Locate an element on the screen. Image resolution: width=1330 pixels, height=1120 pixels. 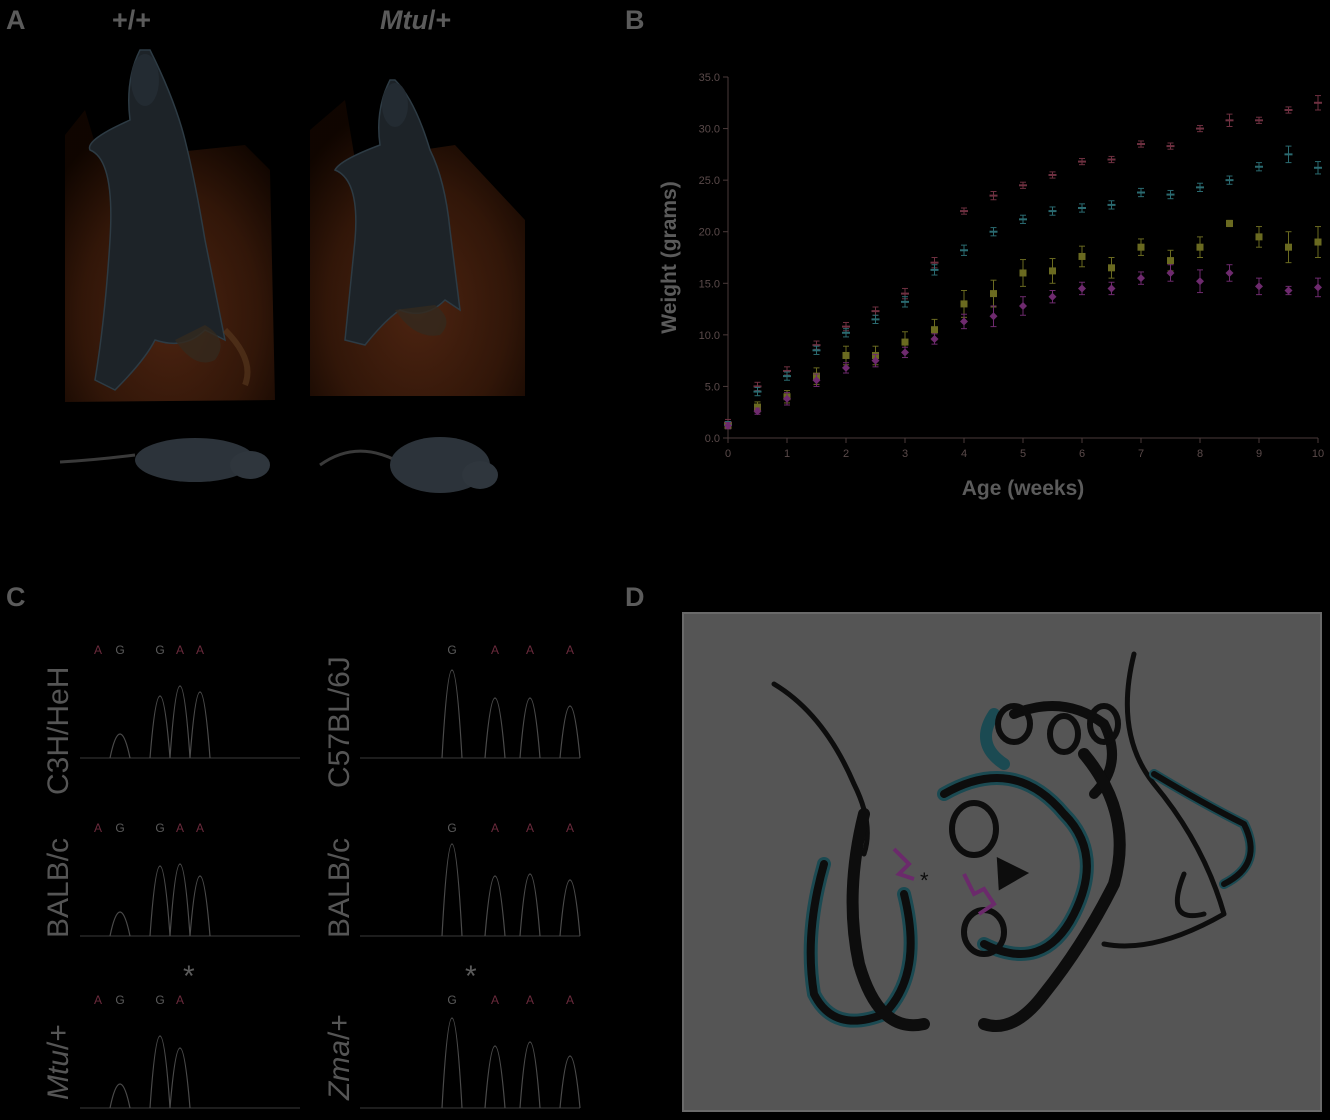
mutant-mouse-top-view is located at coordinates (417, 237).